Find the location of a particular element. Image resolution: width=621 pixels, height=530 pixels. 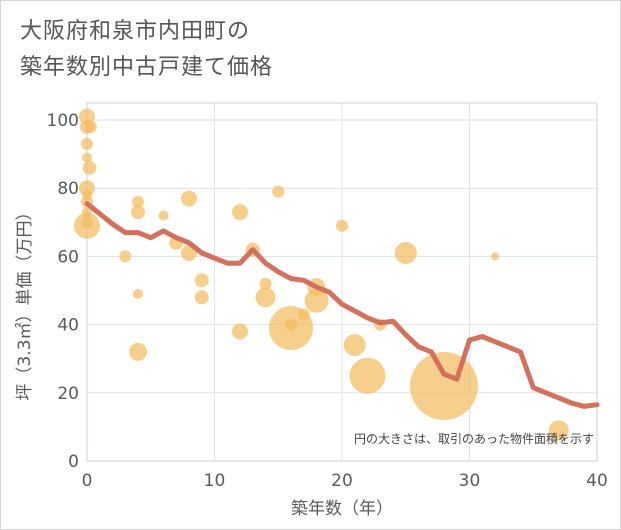

y-tick-label-80: 80 is located at coordinates (68, 189).